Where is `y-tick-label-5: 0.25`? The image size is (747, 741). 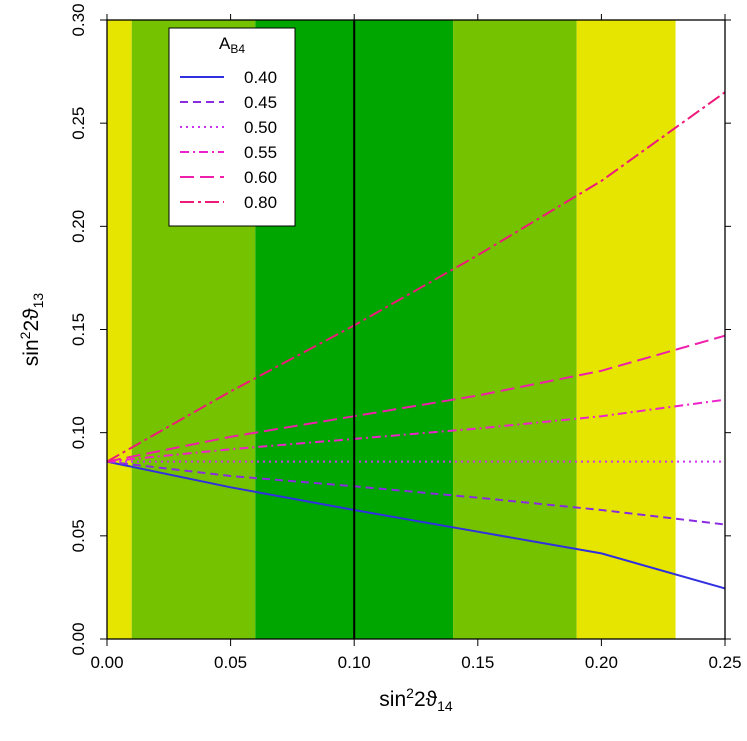 y-tick-label-5: 0.25 is located at coordinates (78, 123).